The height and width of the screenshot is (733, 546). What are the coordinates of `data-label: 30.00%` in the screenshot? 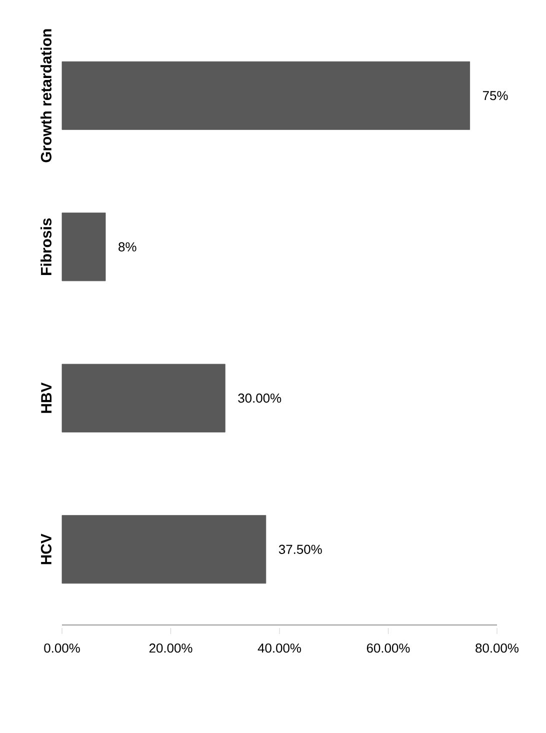 It's located at (260, 398).